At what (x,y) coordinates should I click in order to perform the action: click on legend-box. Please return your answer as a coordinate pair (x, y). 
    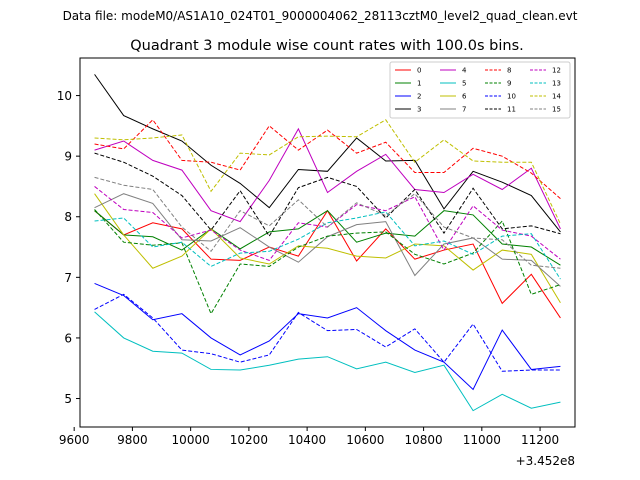
    Looking at the image, I should click on (480, 90).